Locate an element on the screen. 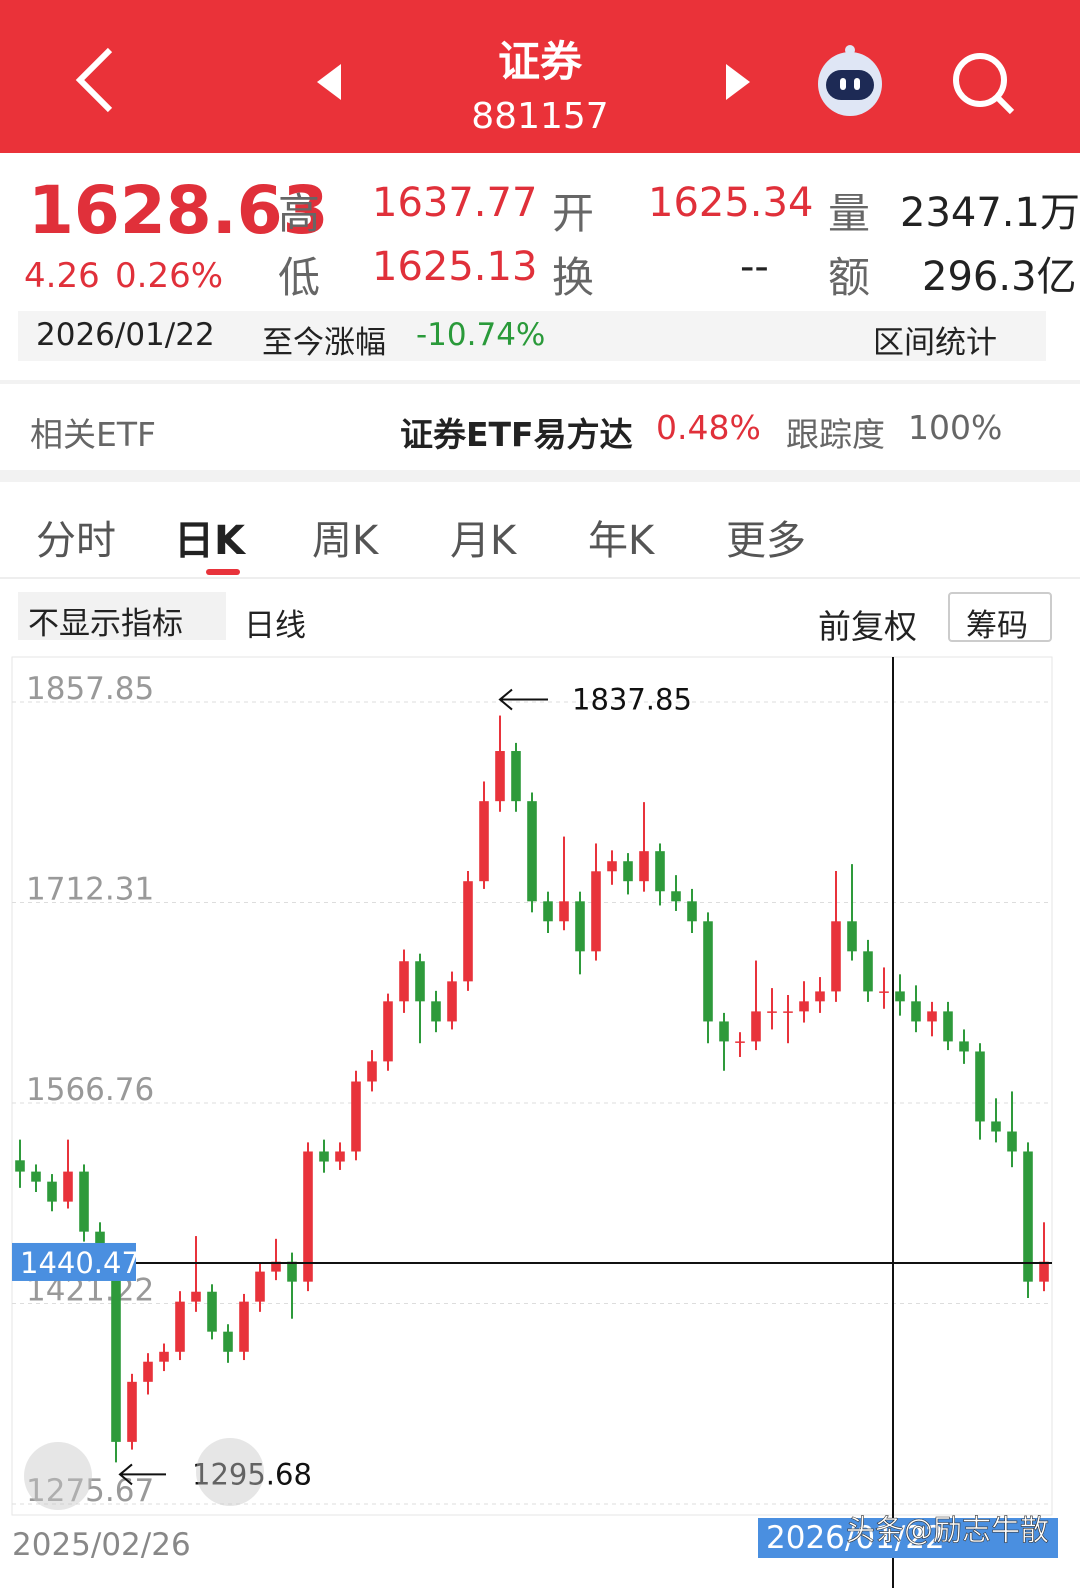 This screenshot has height=1588, width=1080. label: 换 is located at coordinates (573, 277).